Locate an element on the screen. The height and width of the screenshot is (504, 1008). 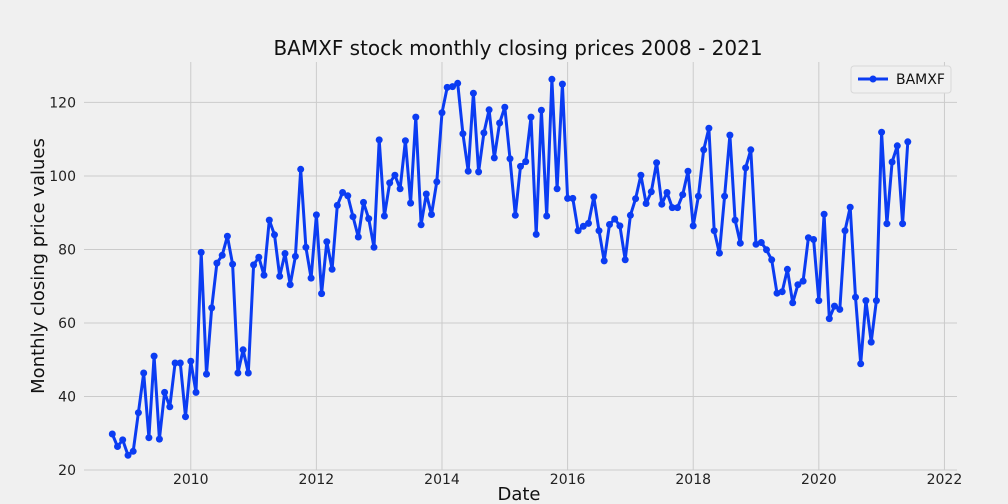
y-tick-label: 120 is located at coordinates (62, 103).